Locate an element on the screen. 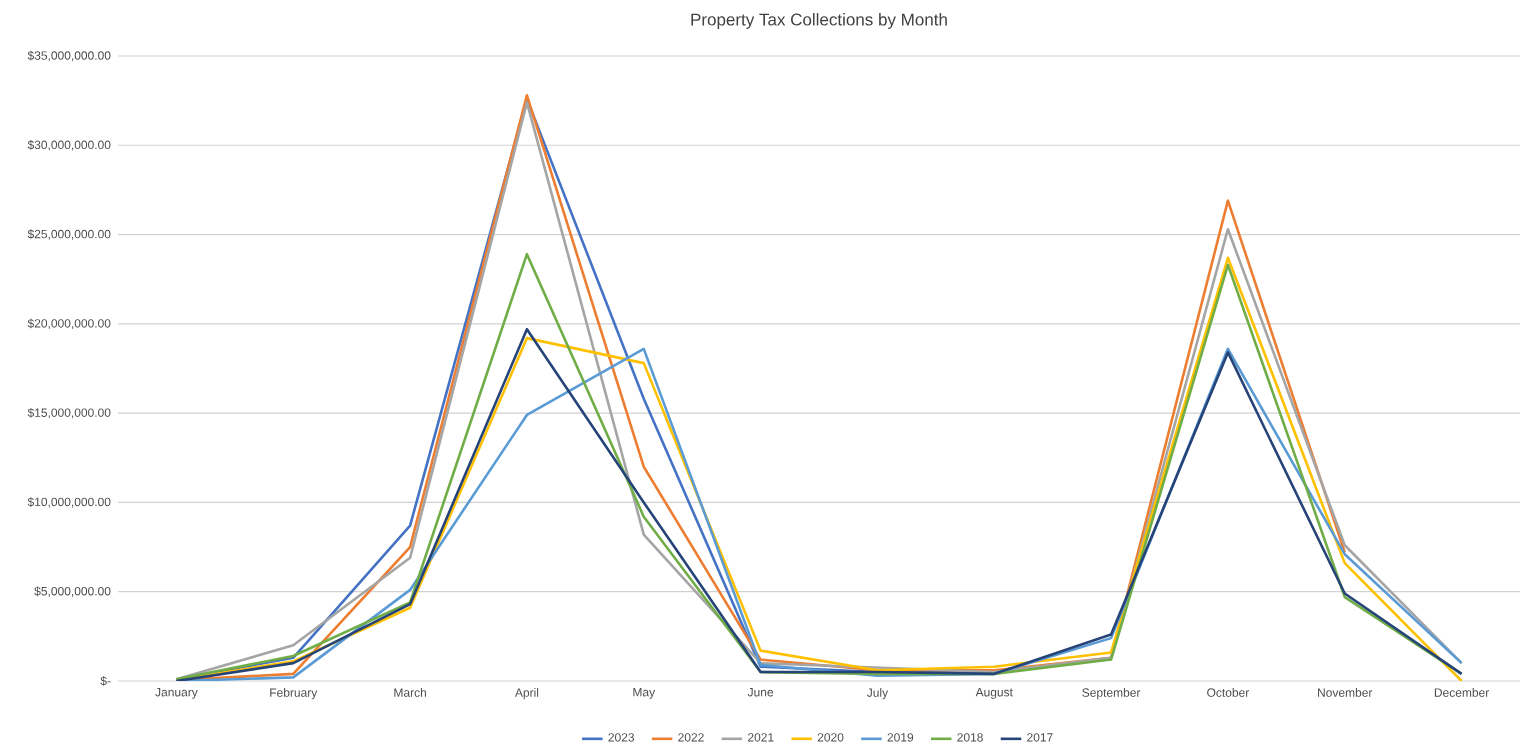  y-tick-label: $30,000,000.00 is located at coordinates (69, 145).